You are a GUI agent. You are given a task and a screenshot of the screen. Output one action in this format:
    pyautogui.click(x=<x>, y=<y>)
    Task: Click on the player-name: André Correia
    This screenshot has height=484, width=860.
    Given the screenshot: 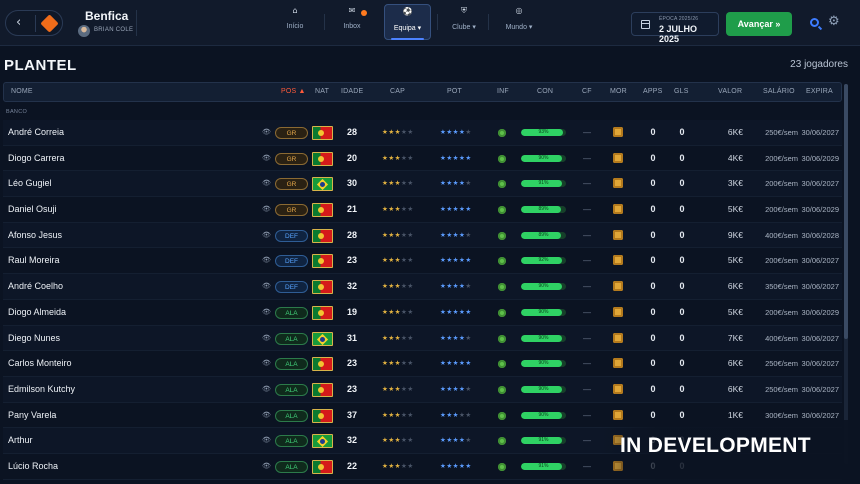 What is the action you would take?
    pyautogui.click(x=36, y=132)
    